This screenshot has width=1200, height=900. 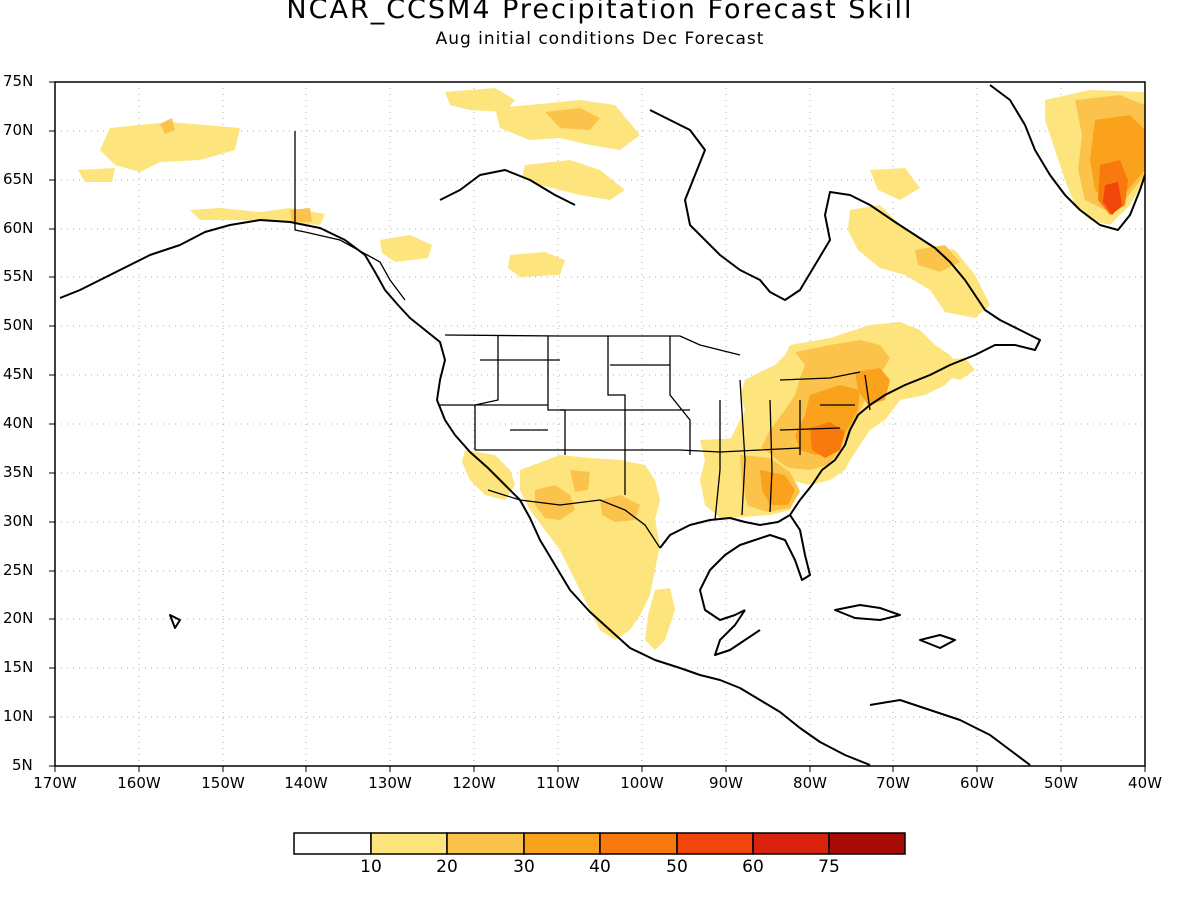 What do you see at coordinates (18, 618) in the screenshot?
I see `lat-label-20n: 20N` at bounding box center [18, 618].